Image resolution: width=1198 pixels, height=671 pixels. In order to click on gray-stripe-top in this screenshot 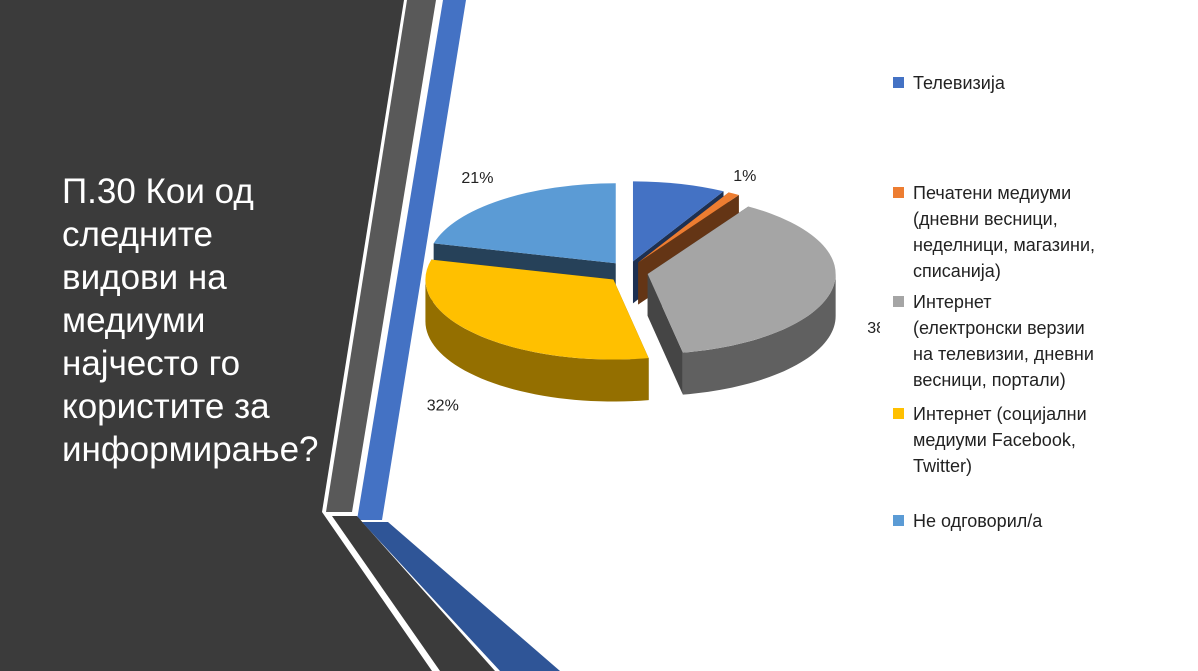, I will do `click(381, 256)`.